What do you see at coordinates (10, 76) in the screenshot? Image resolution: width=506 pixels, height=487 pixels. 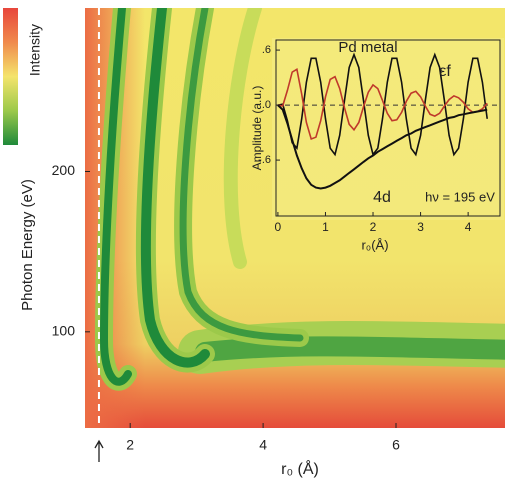 I see `colorbar` at bounding box center [10, 76].